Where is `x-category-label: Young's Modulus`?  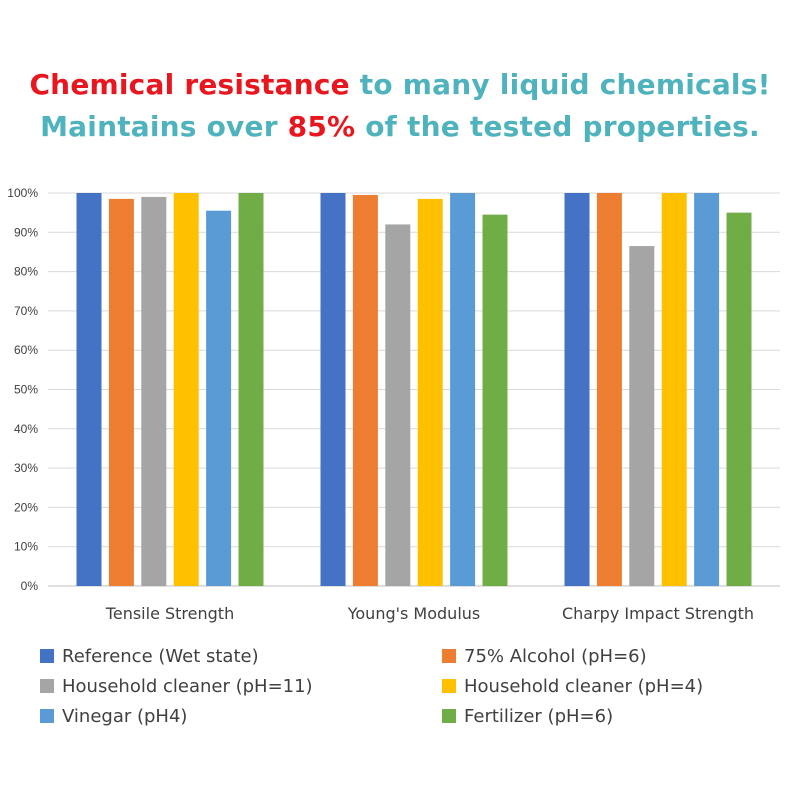
x-category-label: Young's Modulus is located at coordinates (414, 613).